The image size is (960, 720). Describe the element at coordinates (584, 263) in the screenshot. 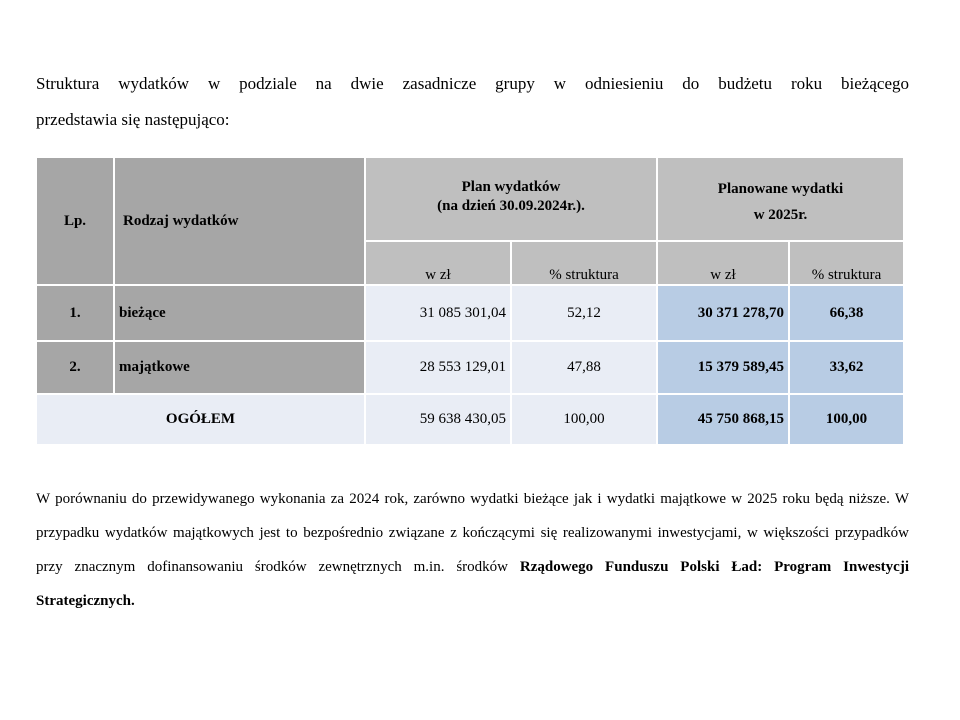

I see `subheader-plan-struktura: % struktura` at that location.